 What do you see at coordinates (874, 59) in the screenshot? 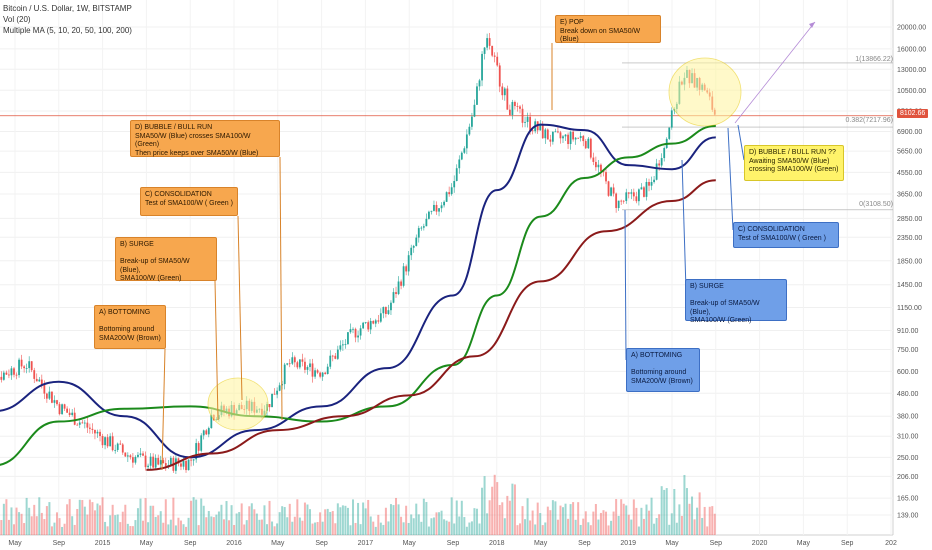
I see `fib-label-top: 1(13866.22)` at bounding box center [874, 59].